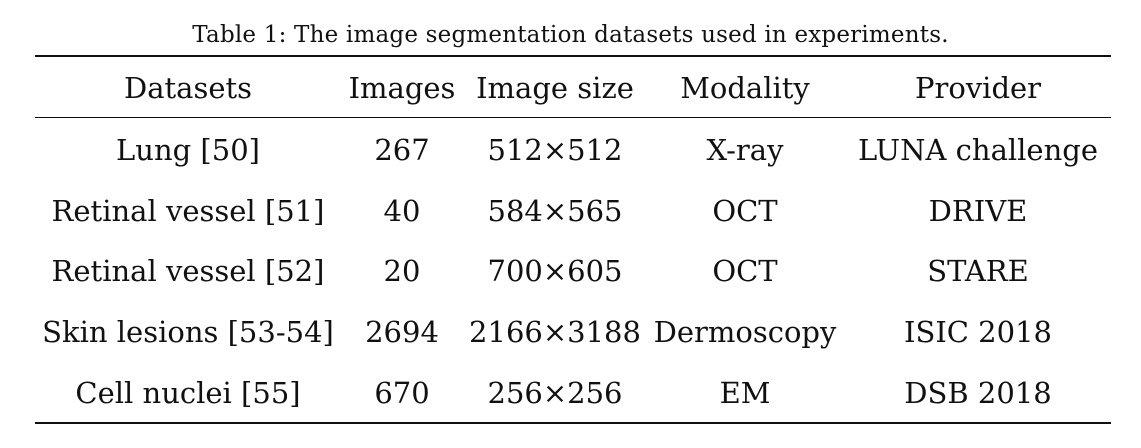 This screenshot has height=448, width=1141. I want to click on header-datasets: Datasets, so click(188, 88).